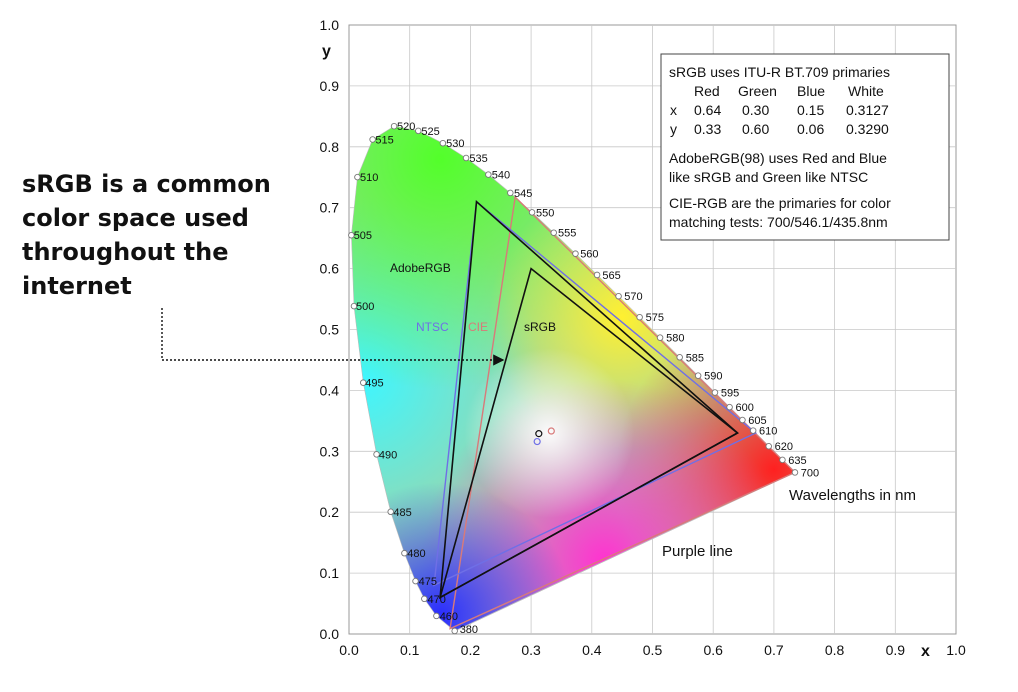 The height and width of the screenshot is (692, 1018). What do you see at coordinates (633, 297) in the screenshot?
I see `wavelength-label: 570` at bounding box center [633, 297].